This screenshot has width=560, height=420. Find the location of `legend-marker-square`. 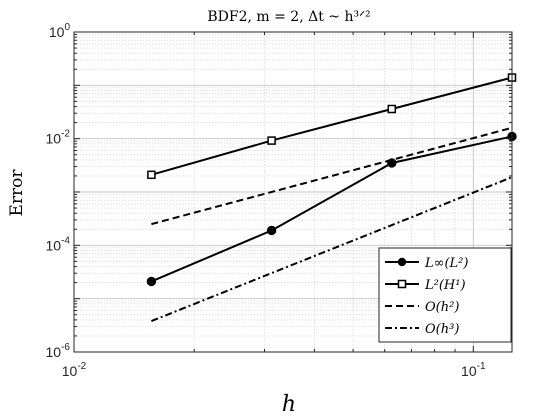

legend-marker-square is located at coordinates (402, 284).